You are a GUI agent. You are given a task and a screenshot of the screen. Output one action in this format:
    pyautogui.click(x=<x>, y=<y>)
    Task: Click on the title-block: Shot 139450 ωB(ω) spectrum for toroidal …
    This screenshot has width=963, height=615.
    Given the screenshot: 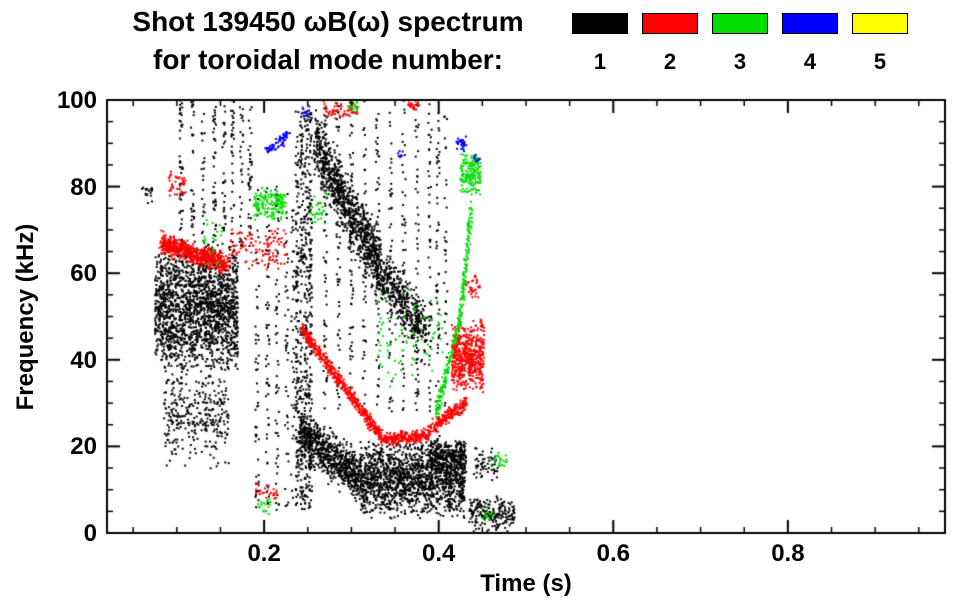 What is the action you would take?
    pyautogui.click(x=328, y=41)
    